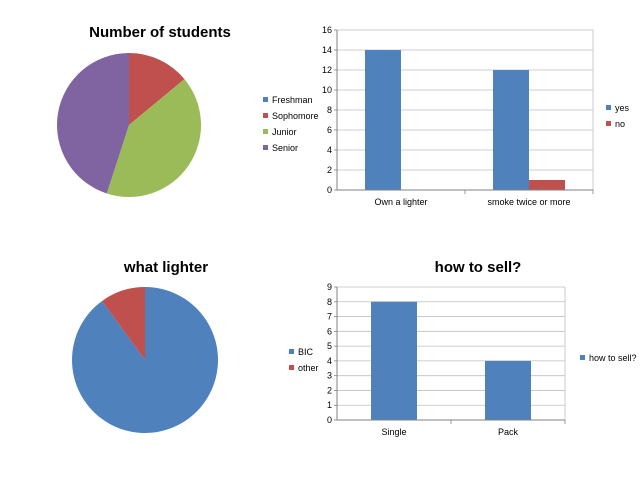  I want to click on bar-yes-smoke-twice-or-more, so click(511, 130).